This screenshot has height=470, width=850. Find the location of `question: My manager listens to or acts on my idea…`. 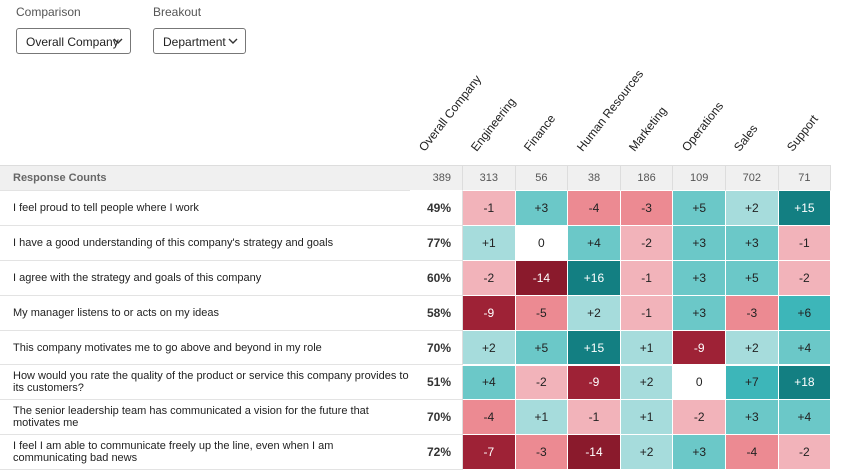

question: My manager listens to or acts on my idea… is located at coordinates (205, 313).